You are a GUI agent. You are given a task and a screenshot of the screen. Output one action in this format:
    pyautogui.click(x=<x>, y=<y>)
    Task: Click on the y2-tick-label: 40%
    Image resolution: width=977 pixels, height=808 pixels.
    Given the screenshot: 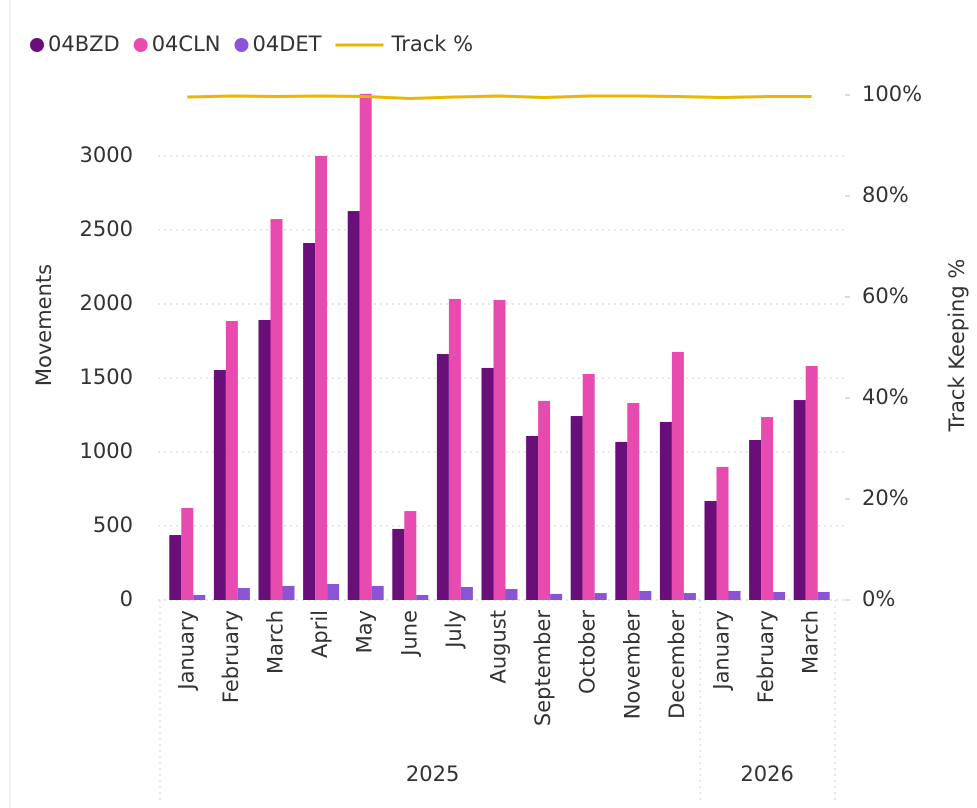 What is the action you would take?
    pyautogui.click(x=885, y=397)
    